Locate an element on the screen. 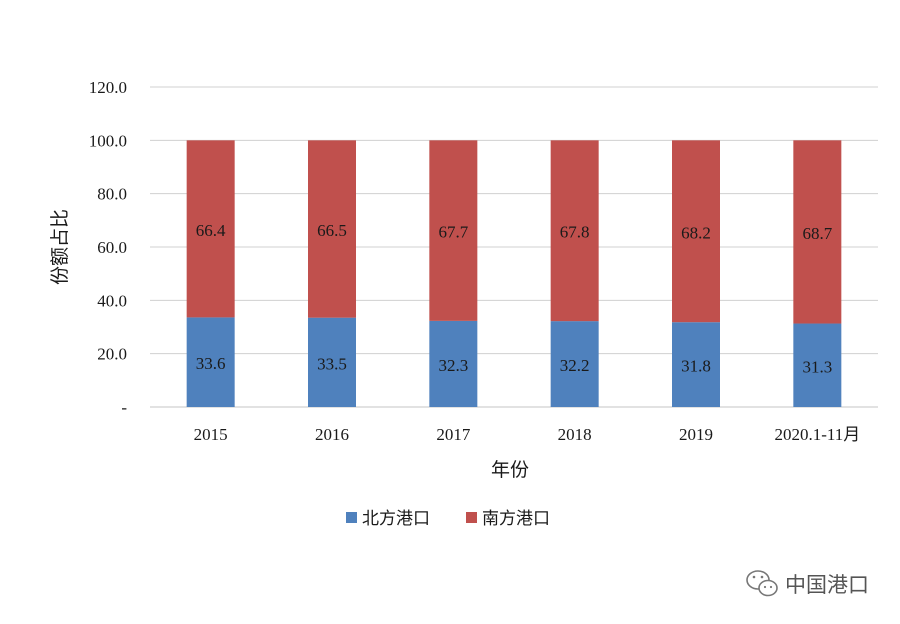  y-axis-title: 份额占比 is located at coordinates (60, 247).